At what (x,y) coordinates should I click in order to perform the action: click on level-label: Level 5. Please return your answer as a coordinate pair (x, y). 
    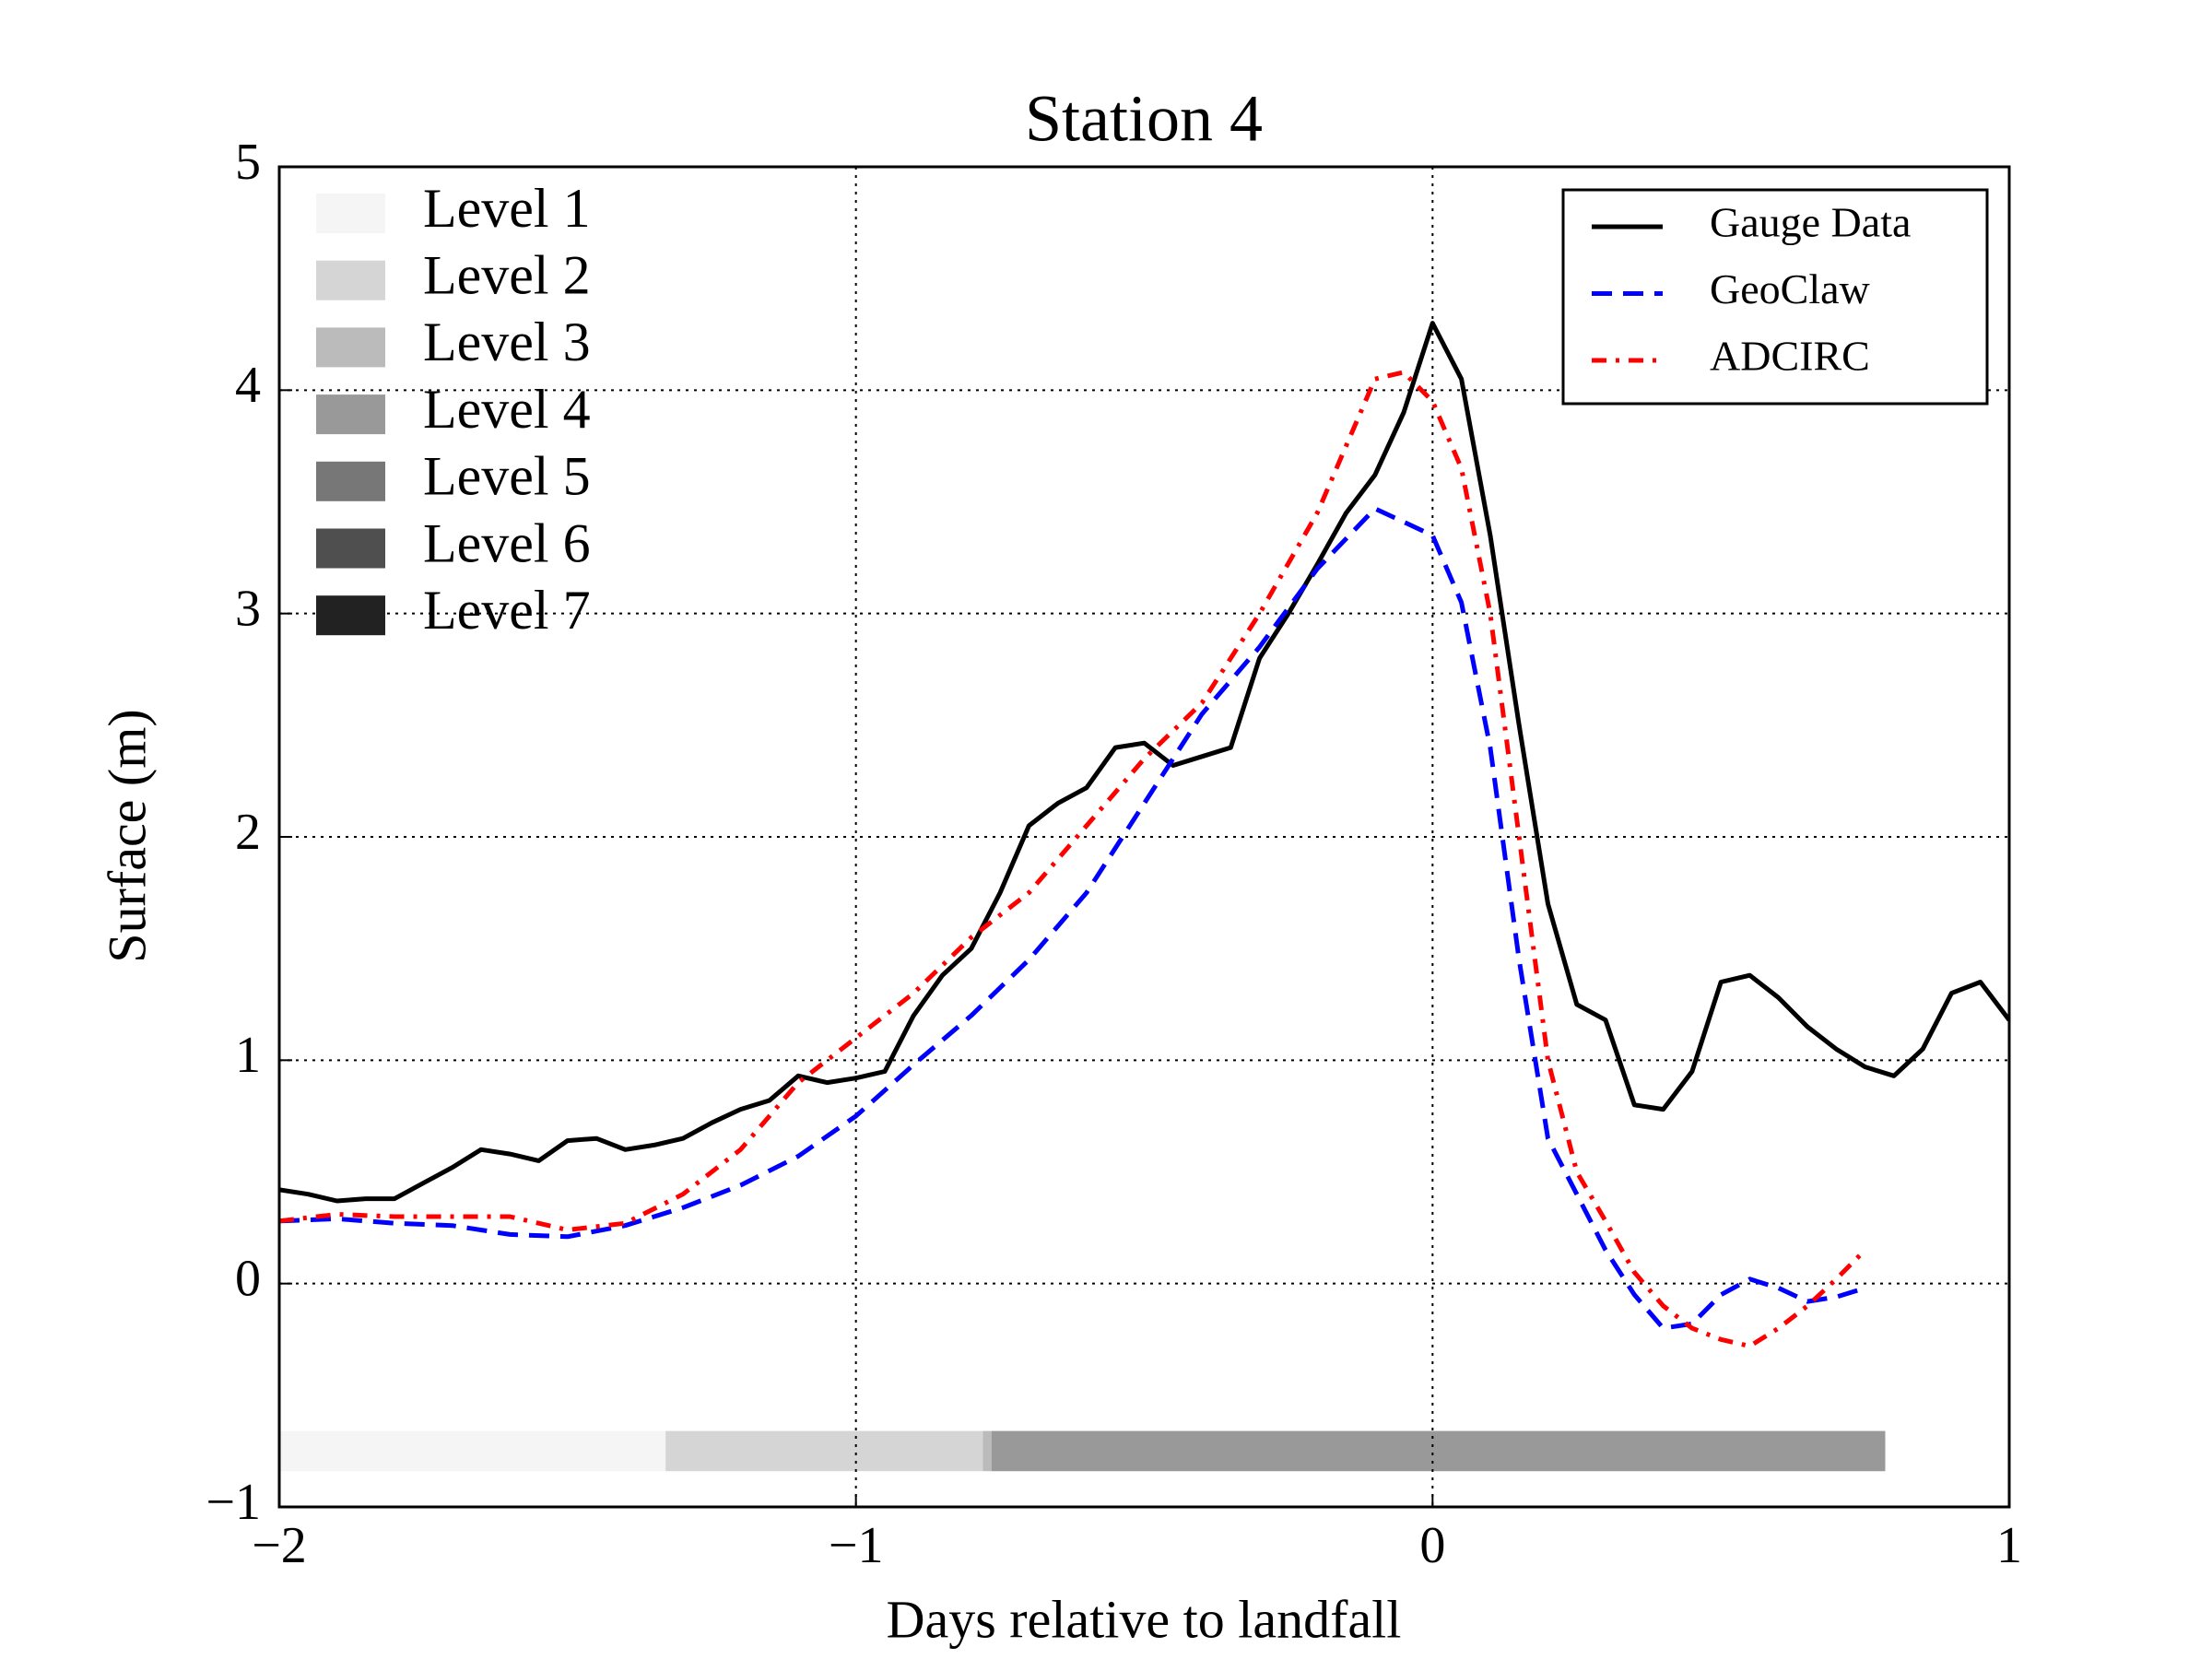
    Looking at the image, I should click on (507, 476).